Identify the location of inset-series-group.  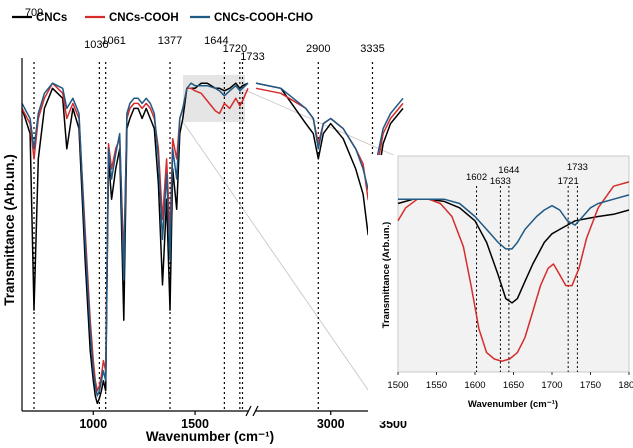
(513, 271).